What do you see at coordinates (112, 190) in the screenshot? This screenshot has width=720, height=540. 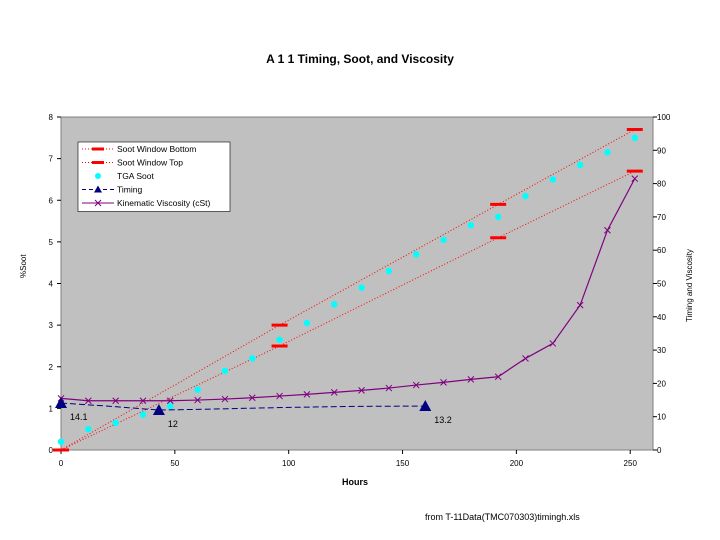 I see `legend-item: Timing` at bounding box center [112, 190].